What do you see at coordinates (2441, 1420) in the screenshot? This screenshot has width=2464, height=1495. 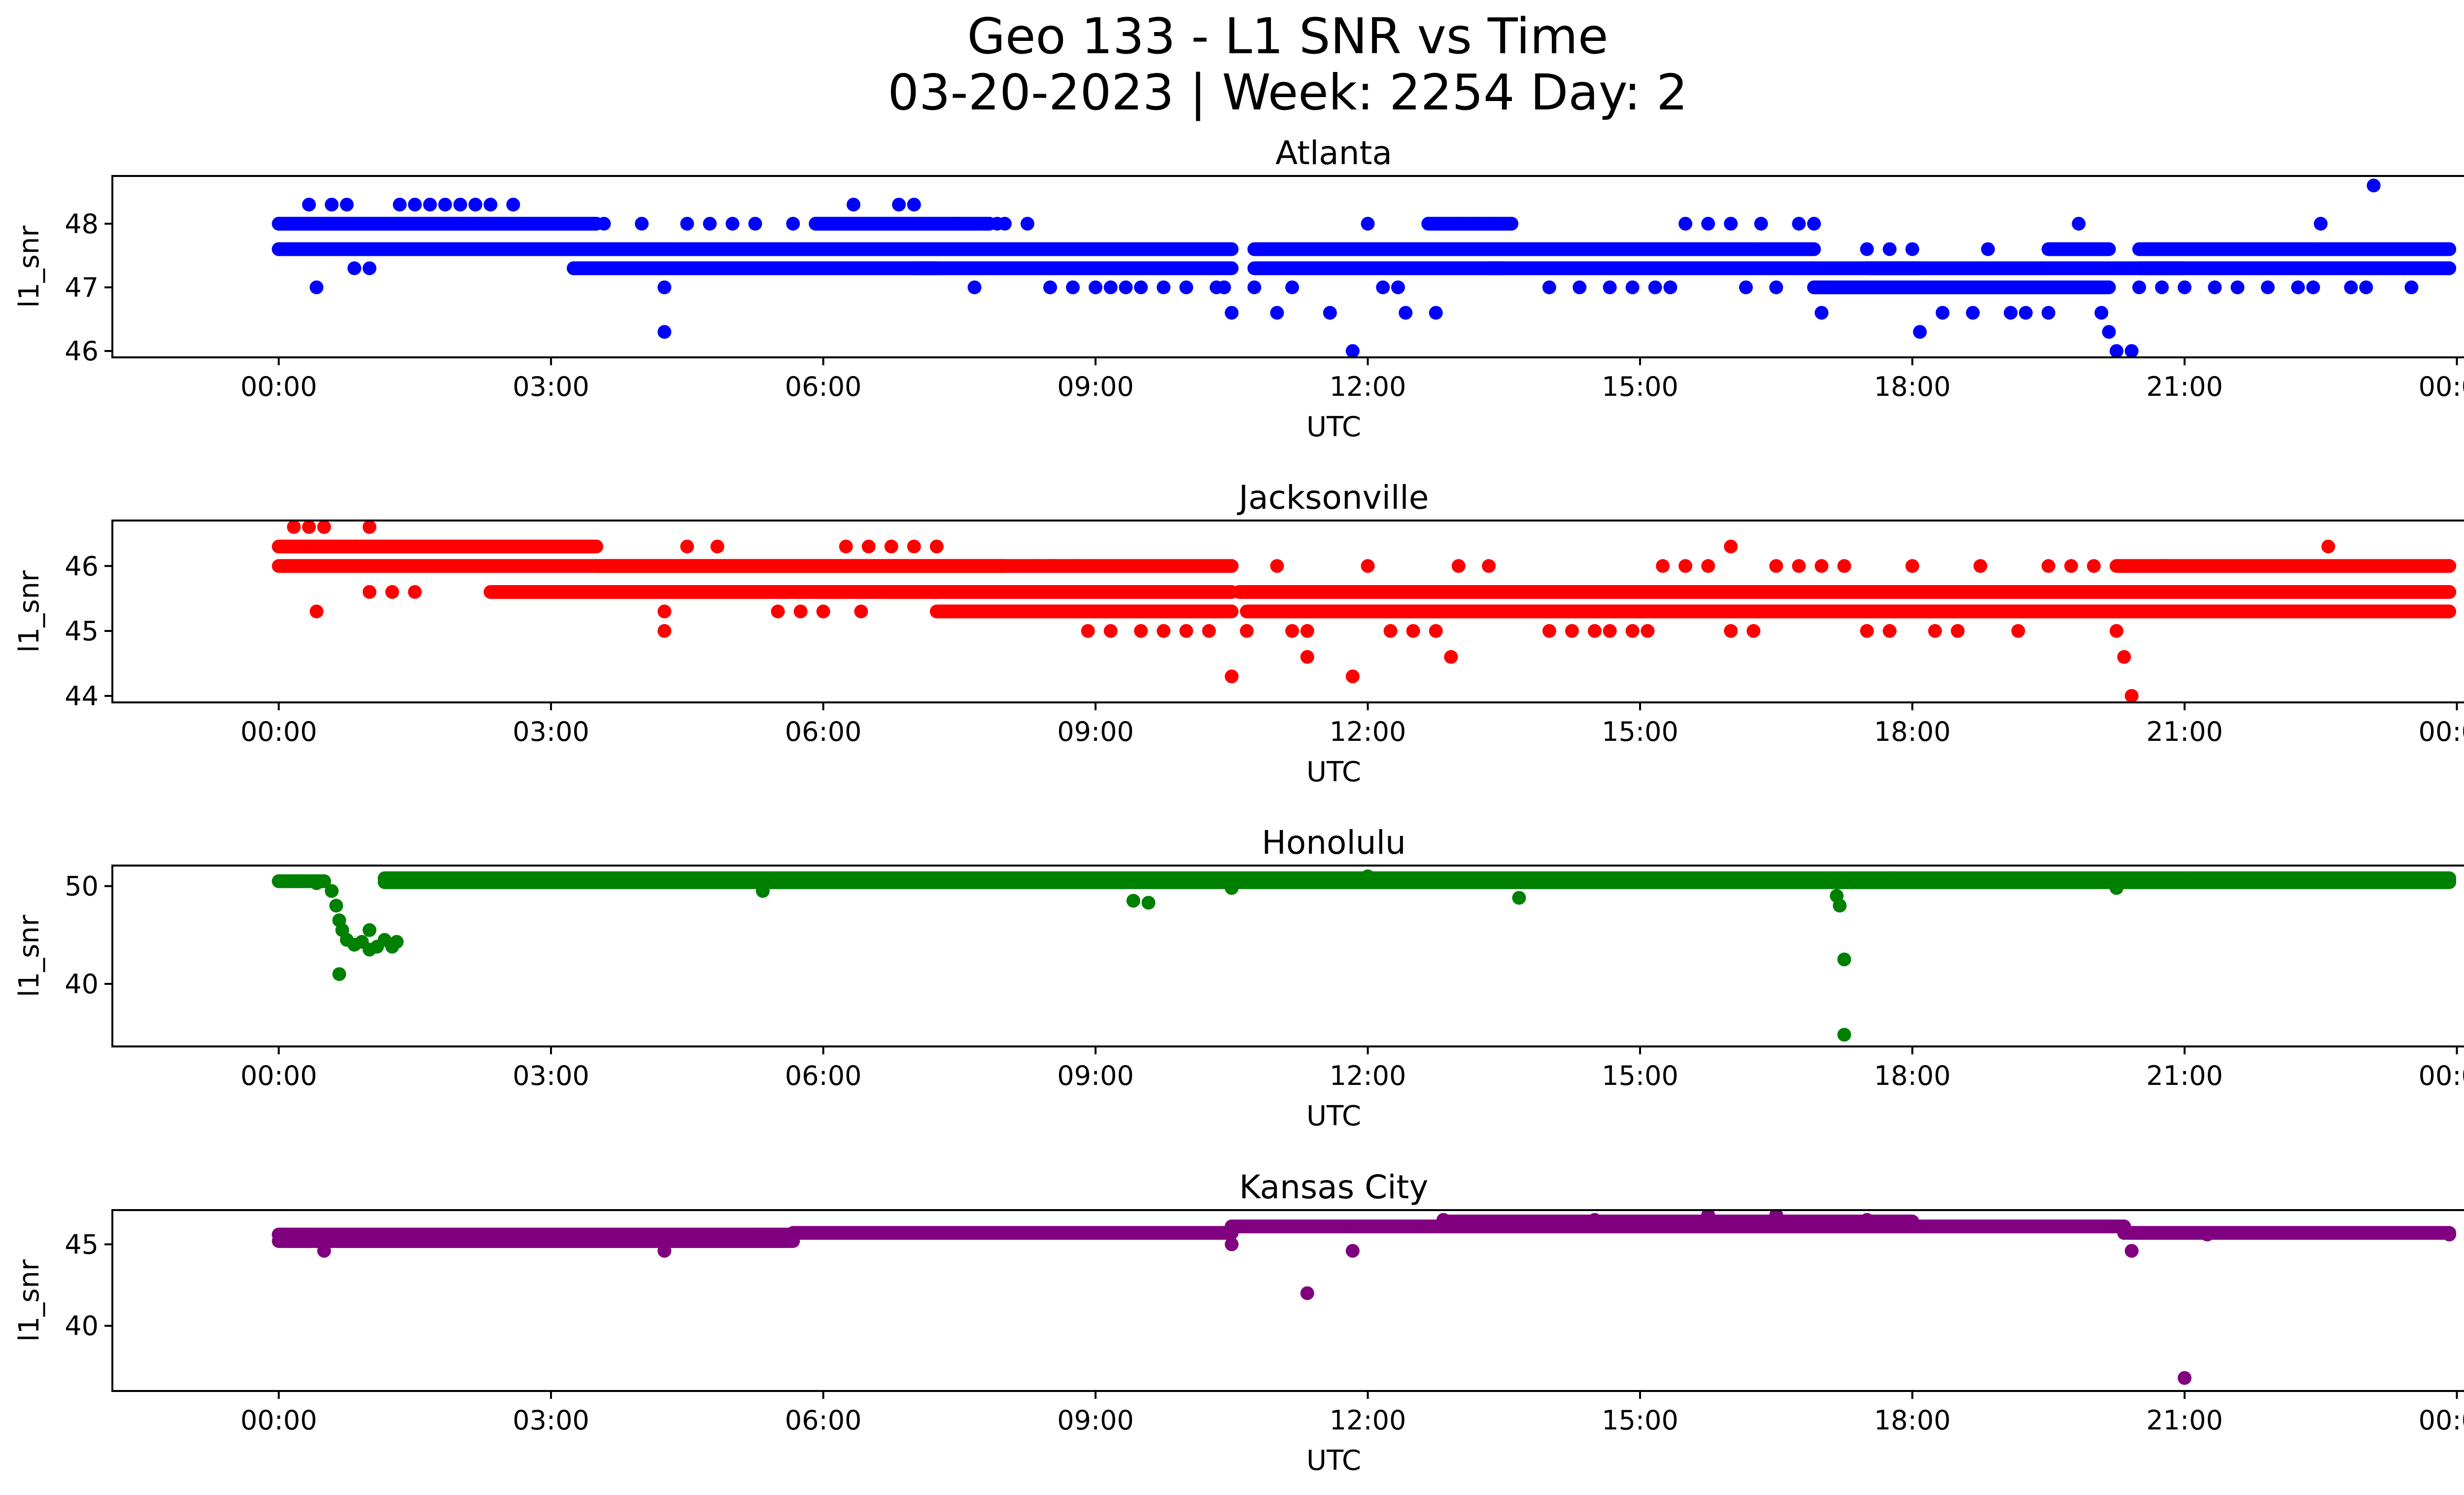 I see `x-tick-label-kansas-city-8: 00:00` at bounding box center [2441, 1420].